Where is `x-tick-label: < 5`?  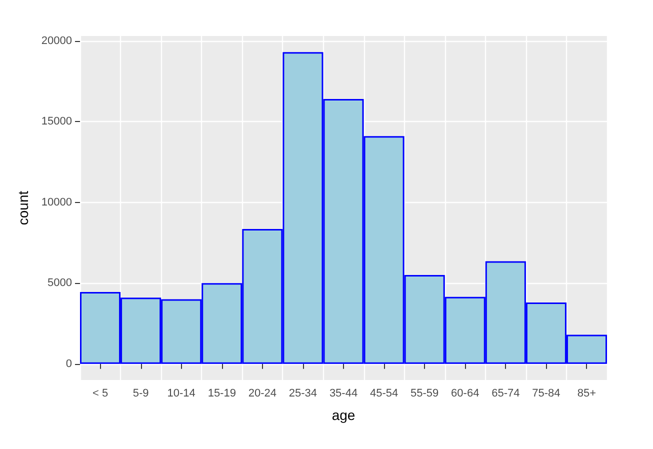
x-tick-label: < 5 is located at coordinates (100, 394).